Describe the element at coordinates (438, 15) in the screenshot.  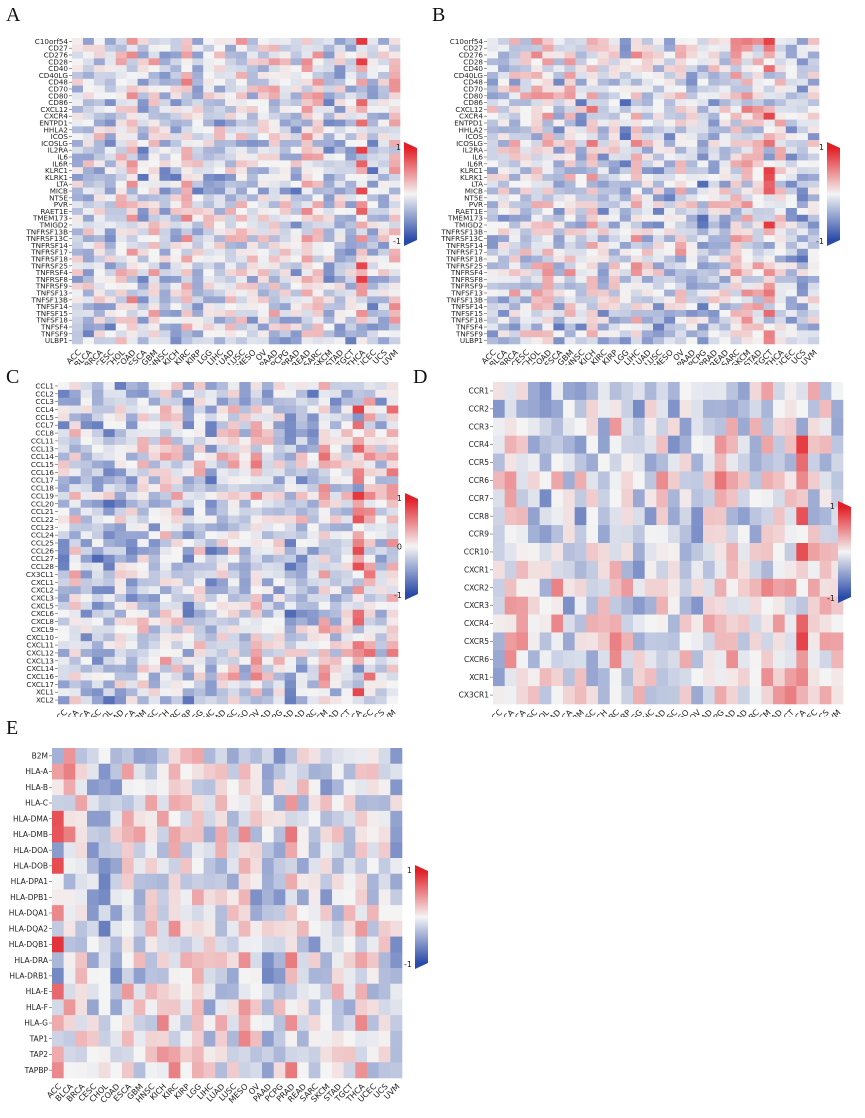
I see `panel-label: B` at that location.